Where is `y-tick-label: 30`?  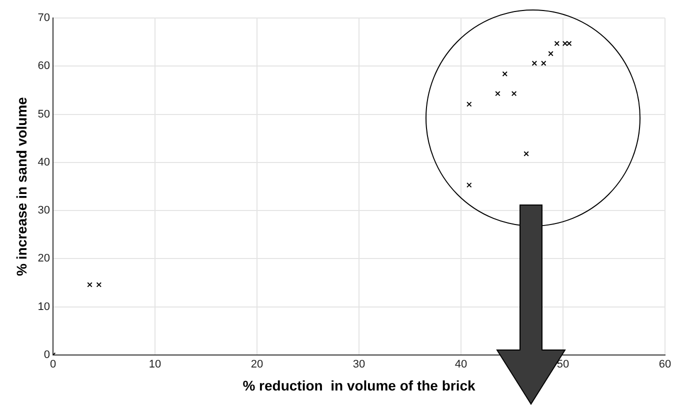
y-tick-label: 30 is located at coordinates (44, 210).